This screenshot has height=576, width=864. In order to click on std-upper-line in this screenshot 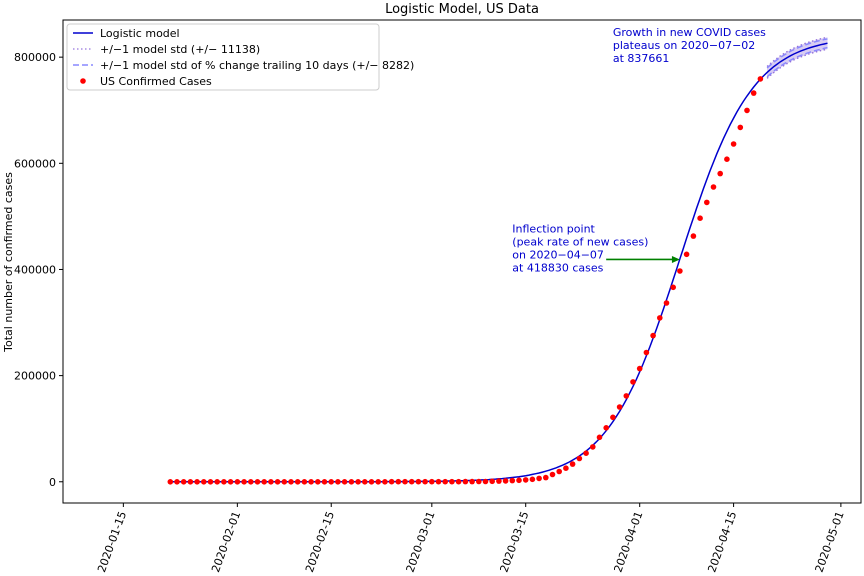, I will do `click(797, 52)`.